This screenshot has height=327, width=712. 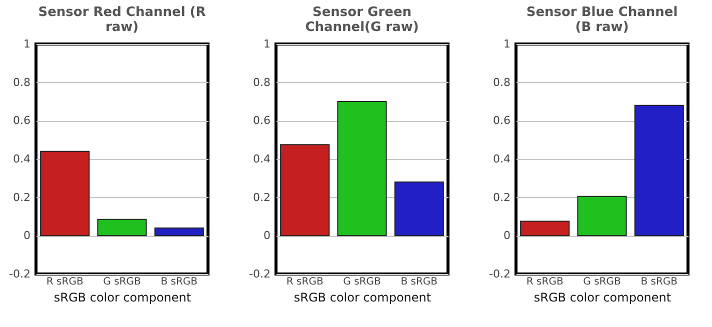 What do you see at coordinates (362, 20) in the screenshot?
I see `chart-title: Sensor Green Channel(G raw)` at bounding box center [362, 20].